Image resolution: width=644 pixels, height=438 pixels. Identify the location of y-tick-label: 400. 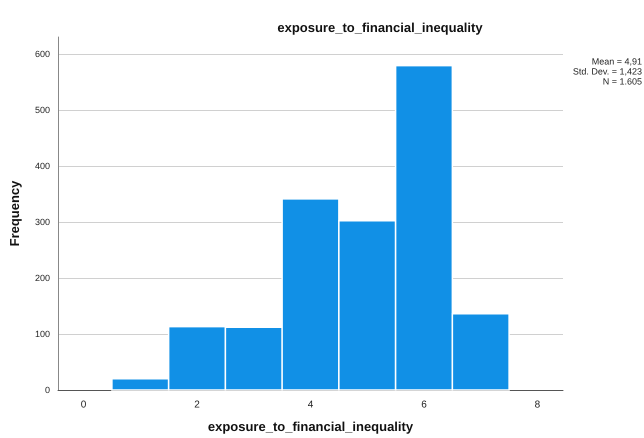
(42, 165).